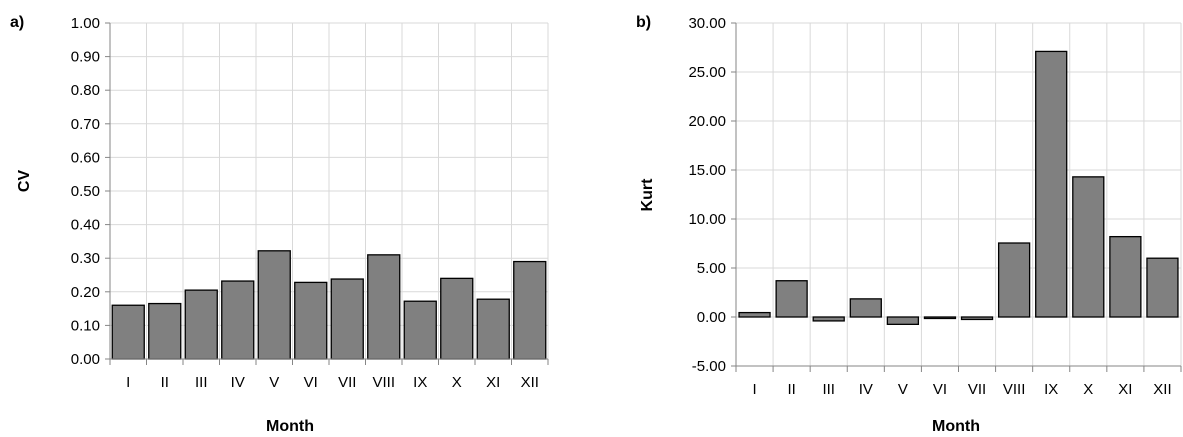 Image resolution: width=1183 pixels, height=437 pixels. Describe the element at coordinates (238, 382) in the screenshot. I see `x-tick-label-a: IV` at that location.